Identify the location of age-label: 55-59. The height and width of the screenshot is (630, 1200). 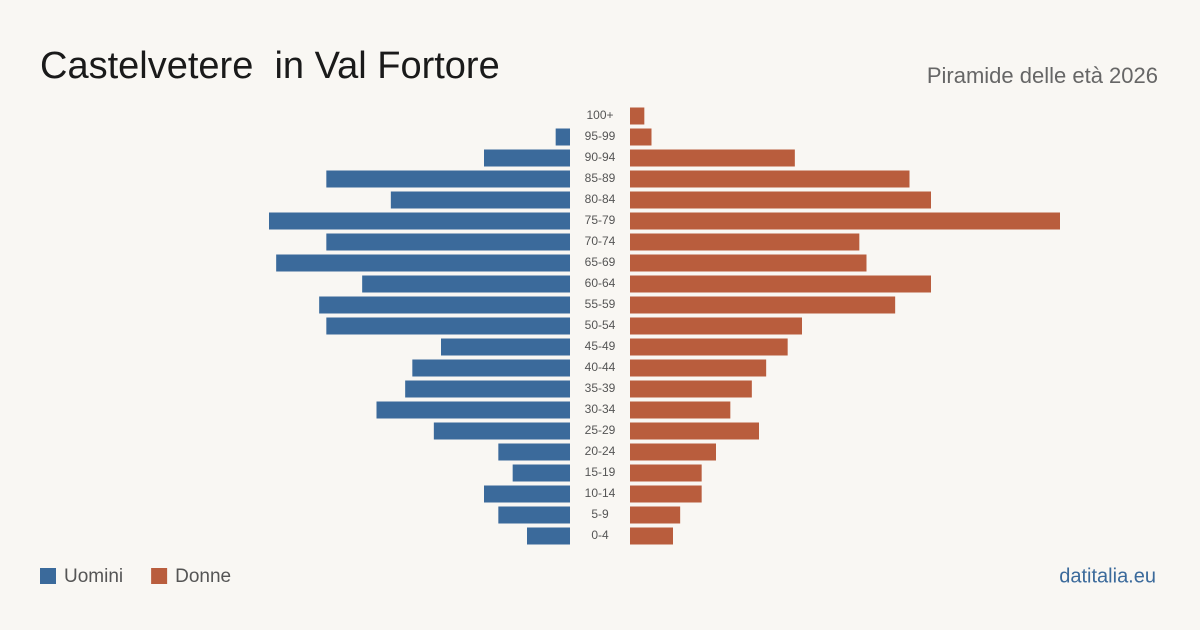
(600, 304).